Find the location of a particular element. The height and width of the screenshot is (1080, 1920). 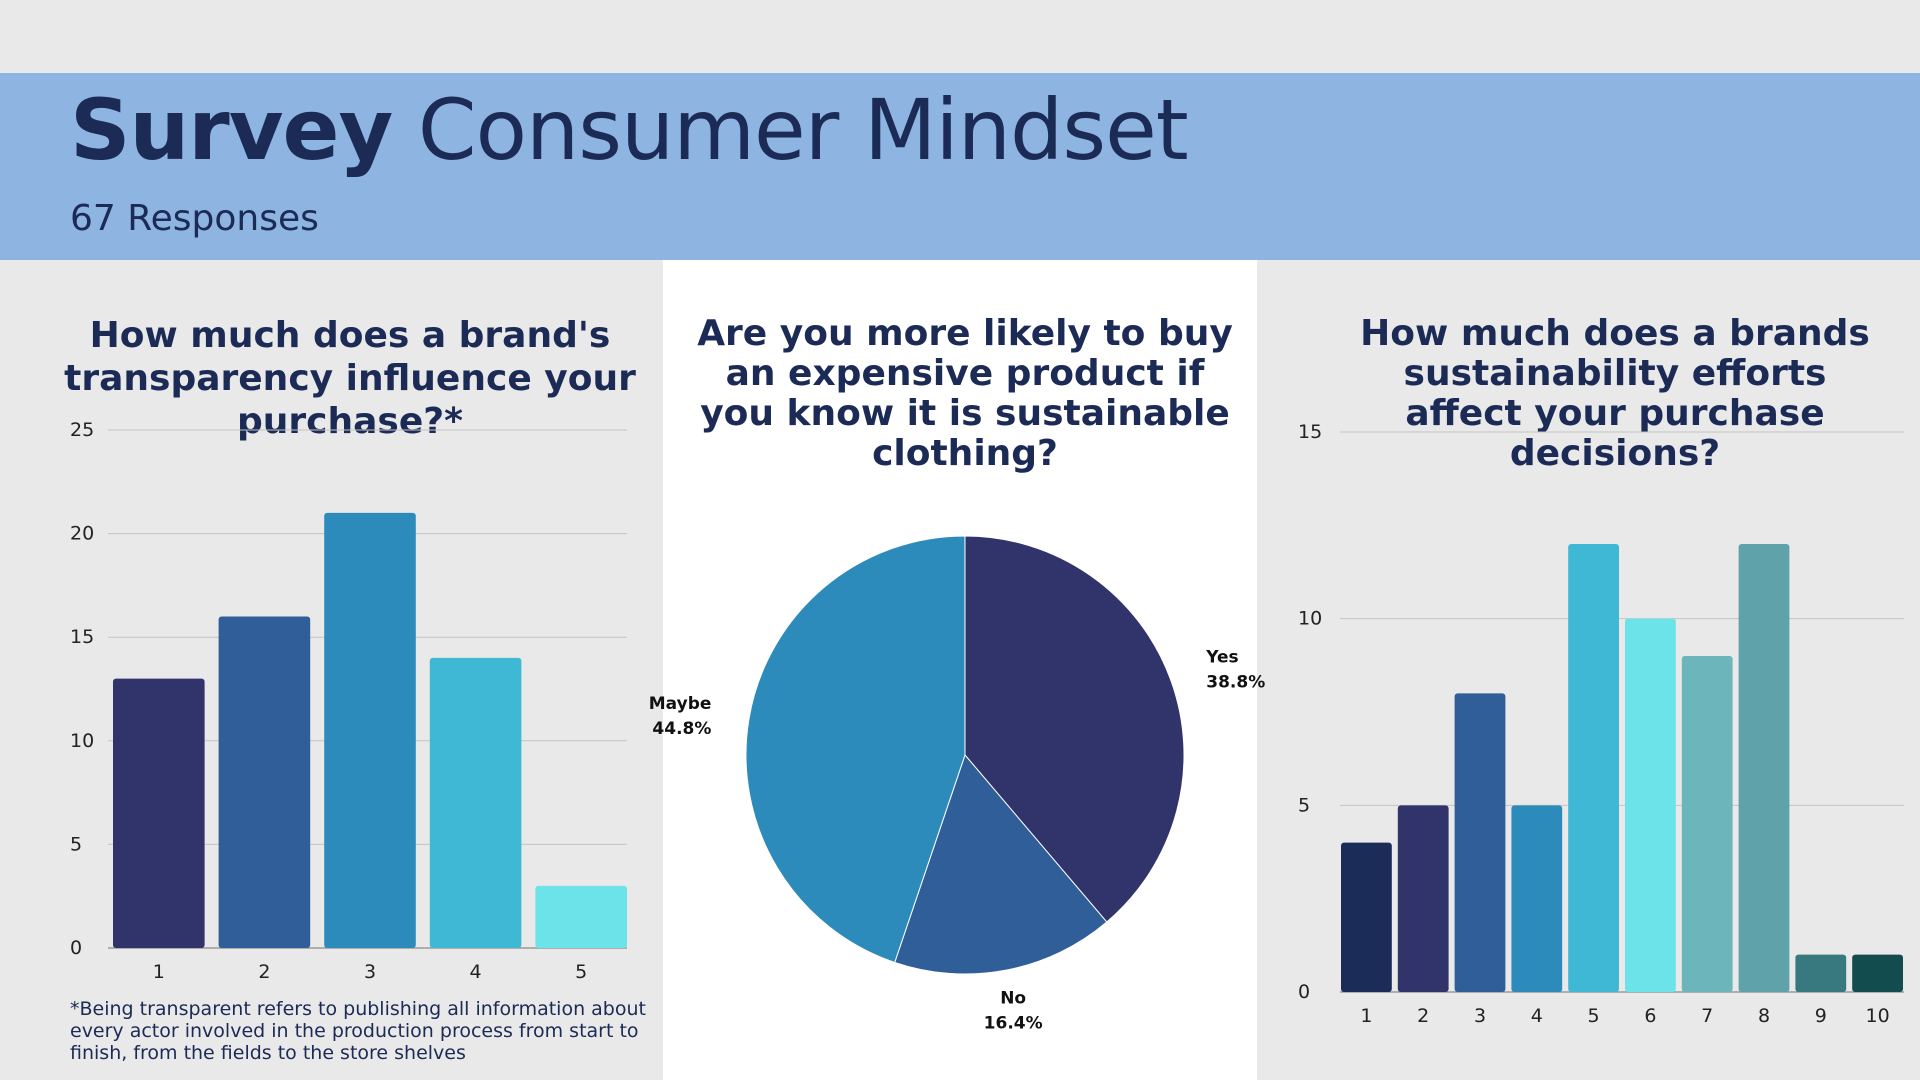

x-tick-0-2: 3 is located at coordinates (370, 972).